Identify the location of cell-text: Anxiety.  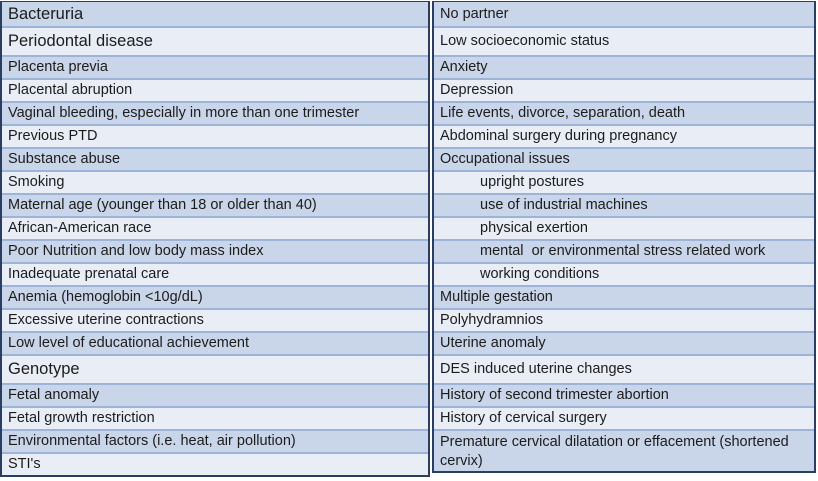
(464, 67).